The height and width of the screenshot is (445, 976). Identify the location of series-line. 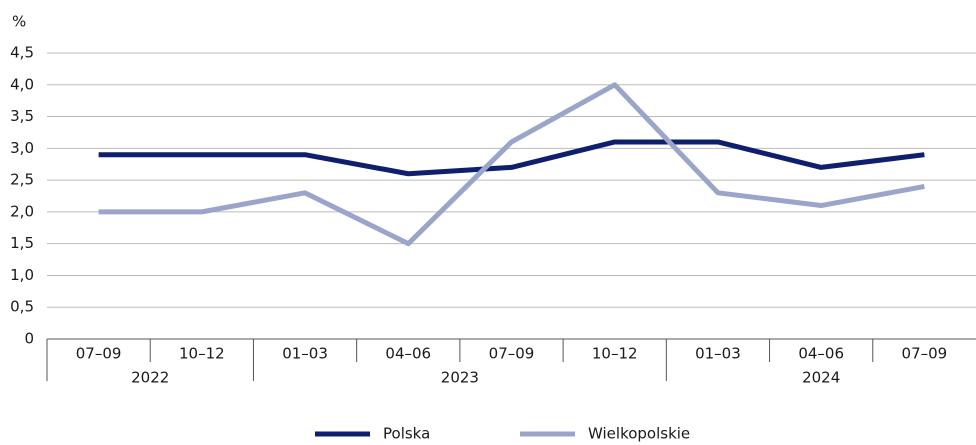
(511, 158).